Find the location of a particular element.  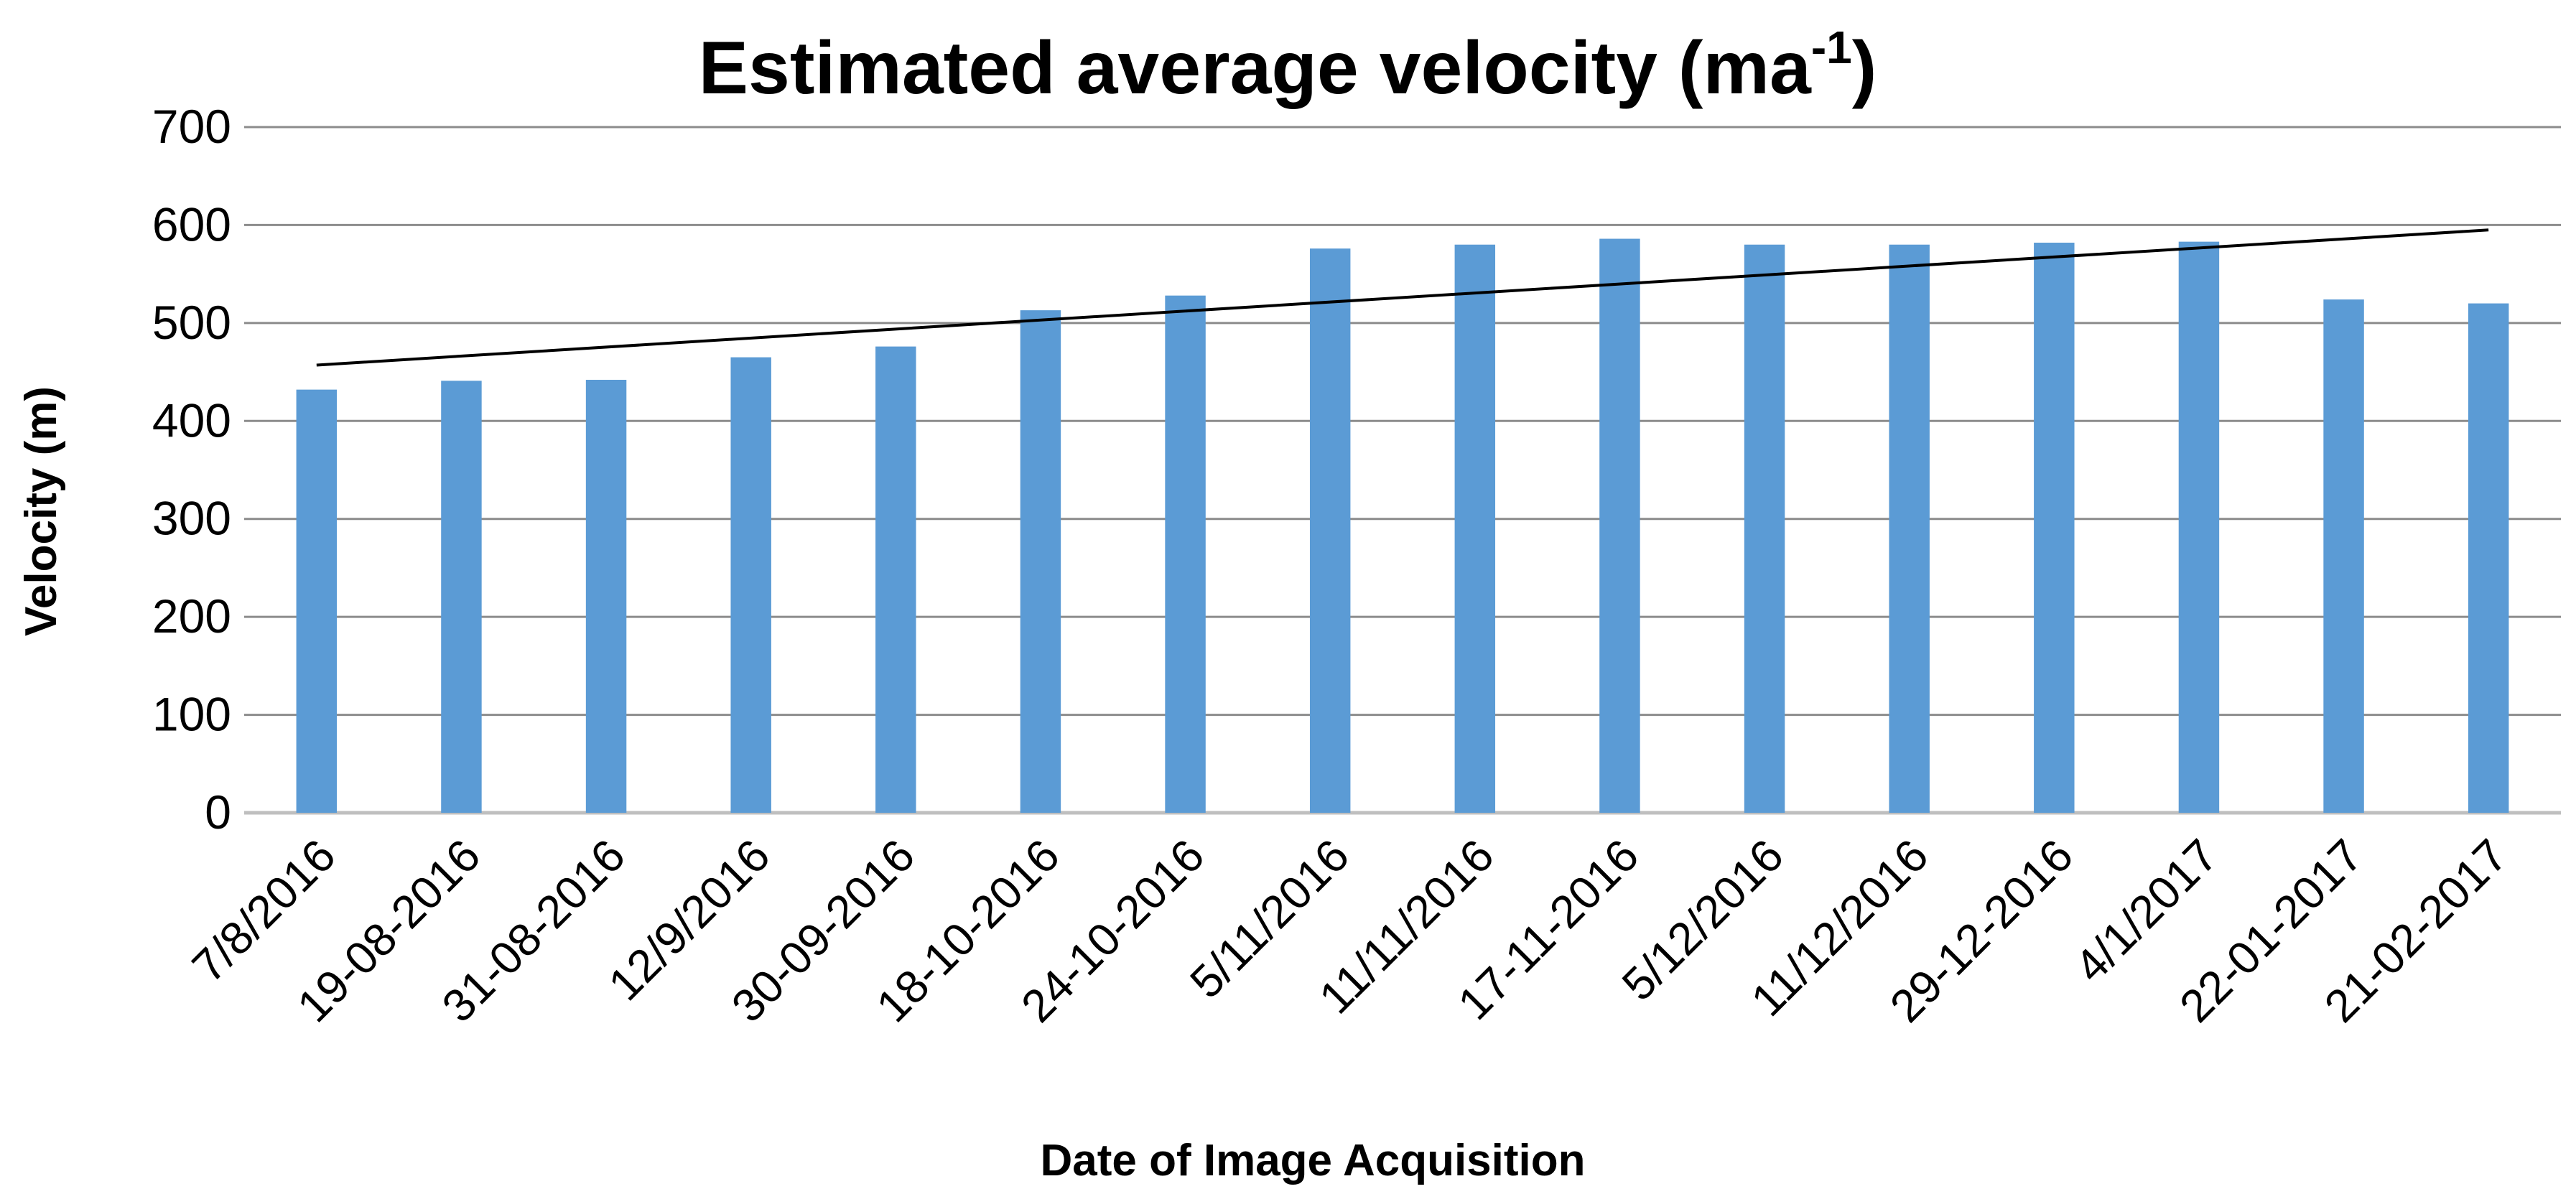

y-tick-label: 100 is located at coordinates (191, 714).